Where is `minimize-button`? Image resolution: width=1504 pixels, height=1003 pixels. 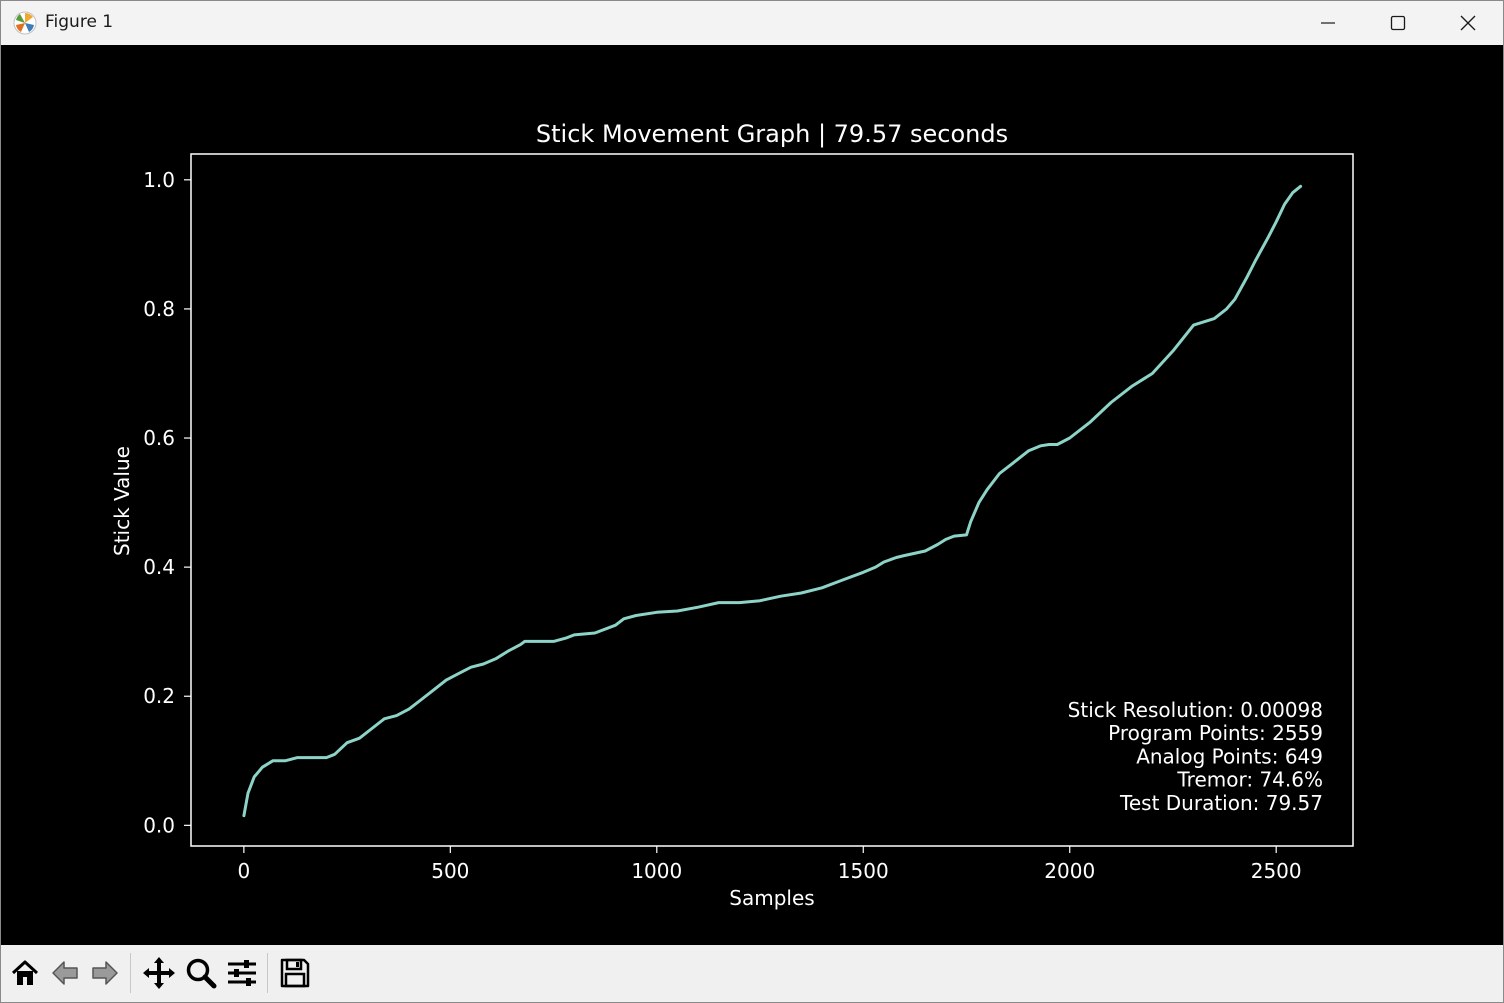 minimize-button is located at coordinates (1328, 23).